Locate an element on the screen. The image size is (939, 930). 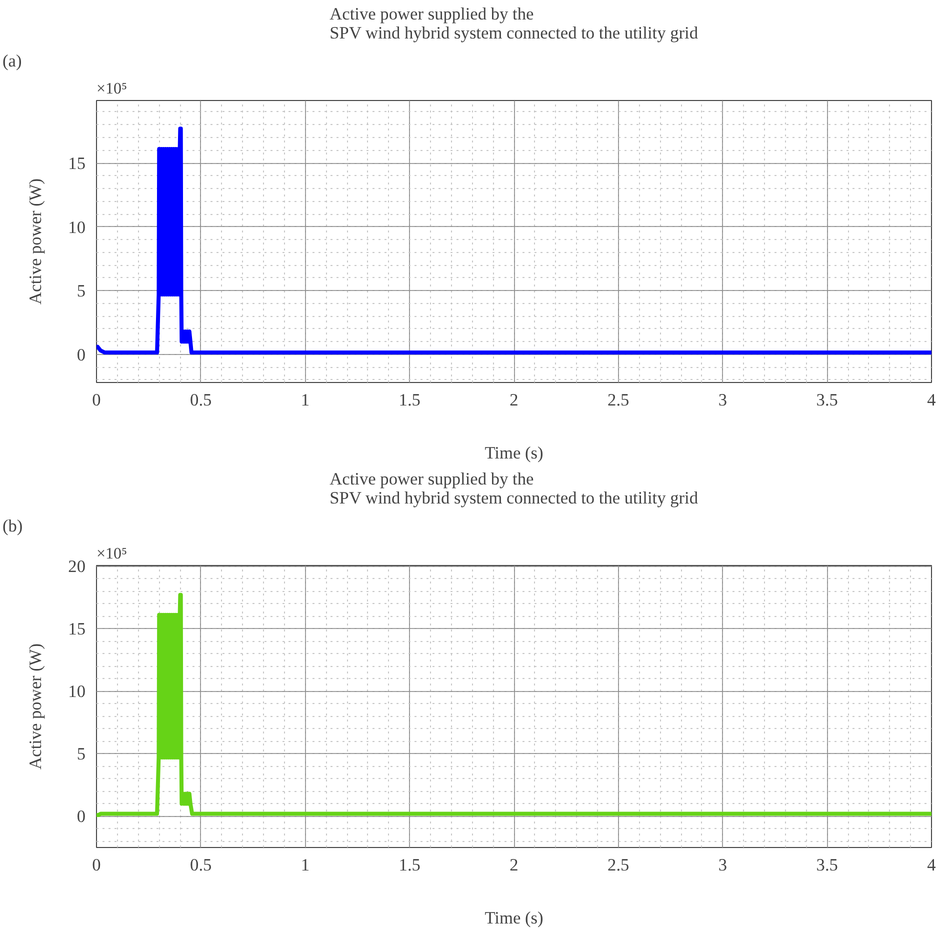
y-tick-label: 20 is located at coordinates (77, 566).